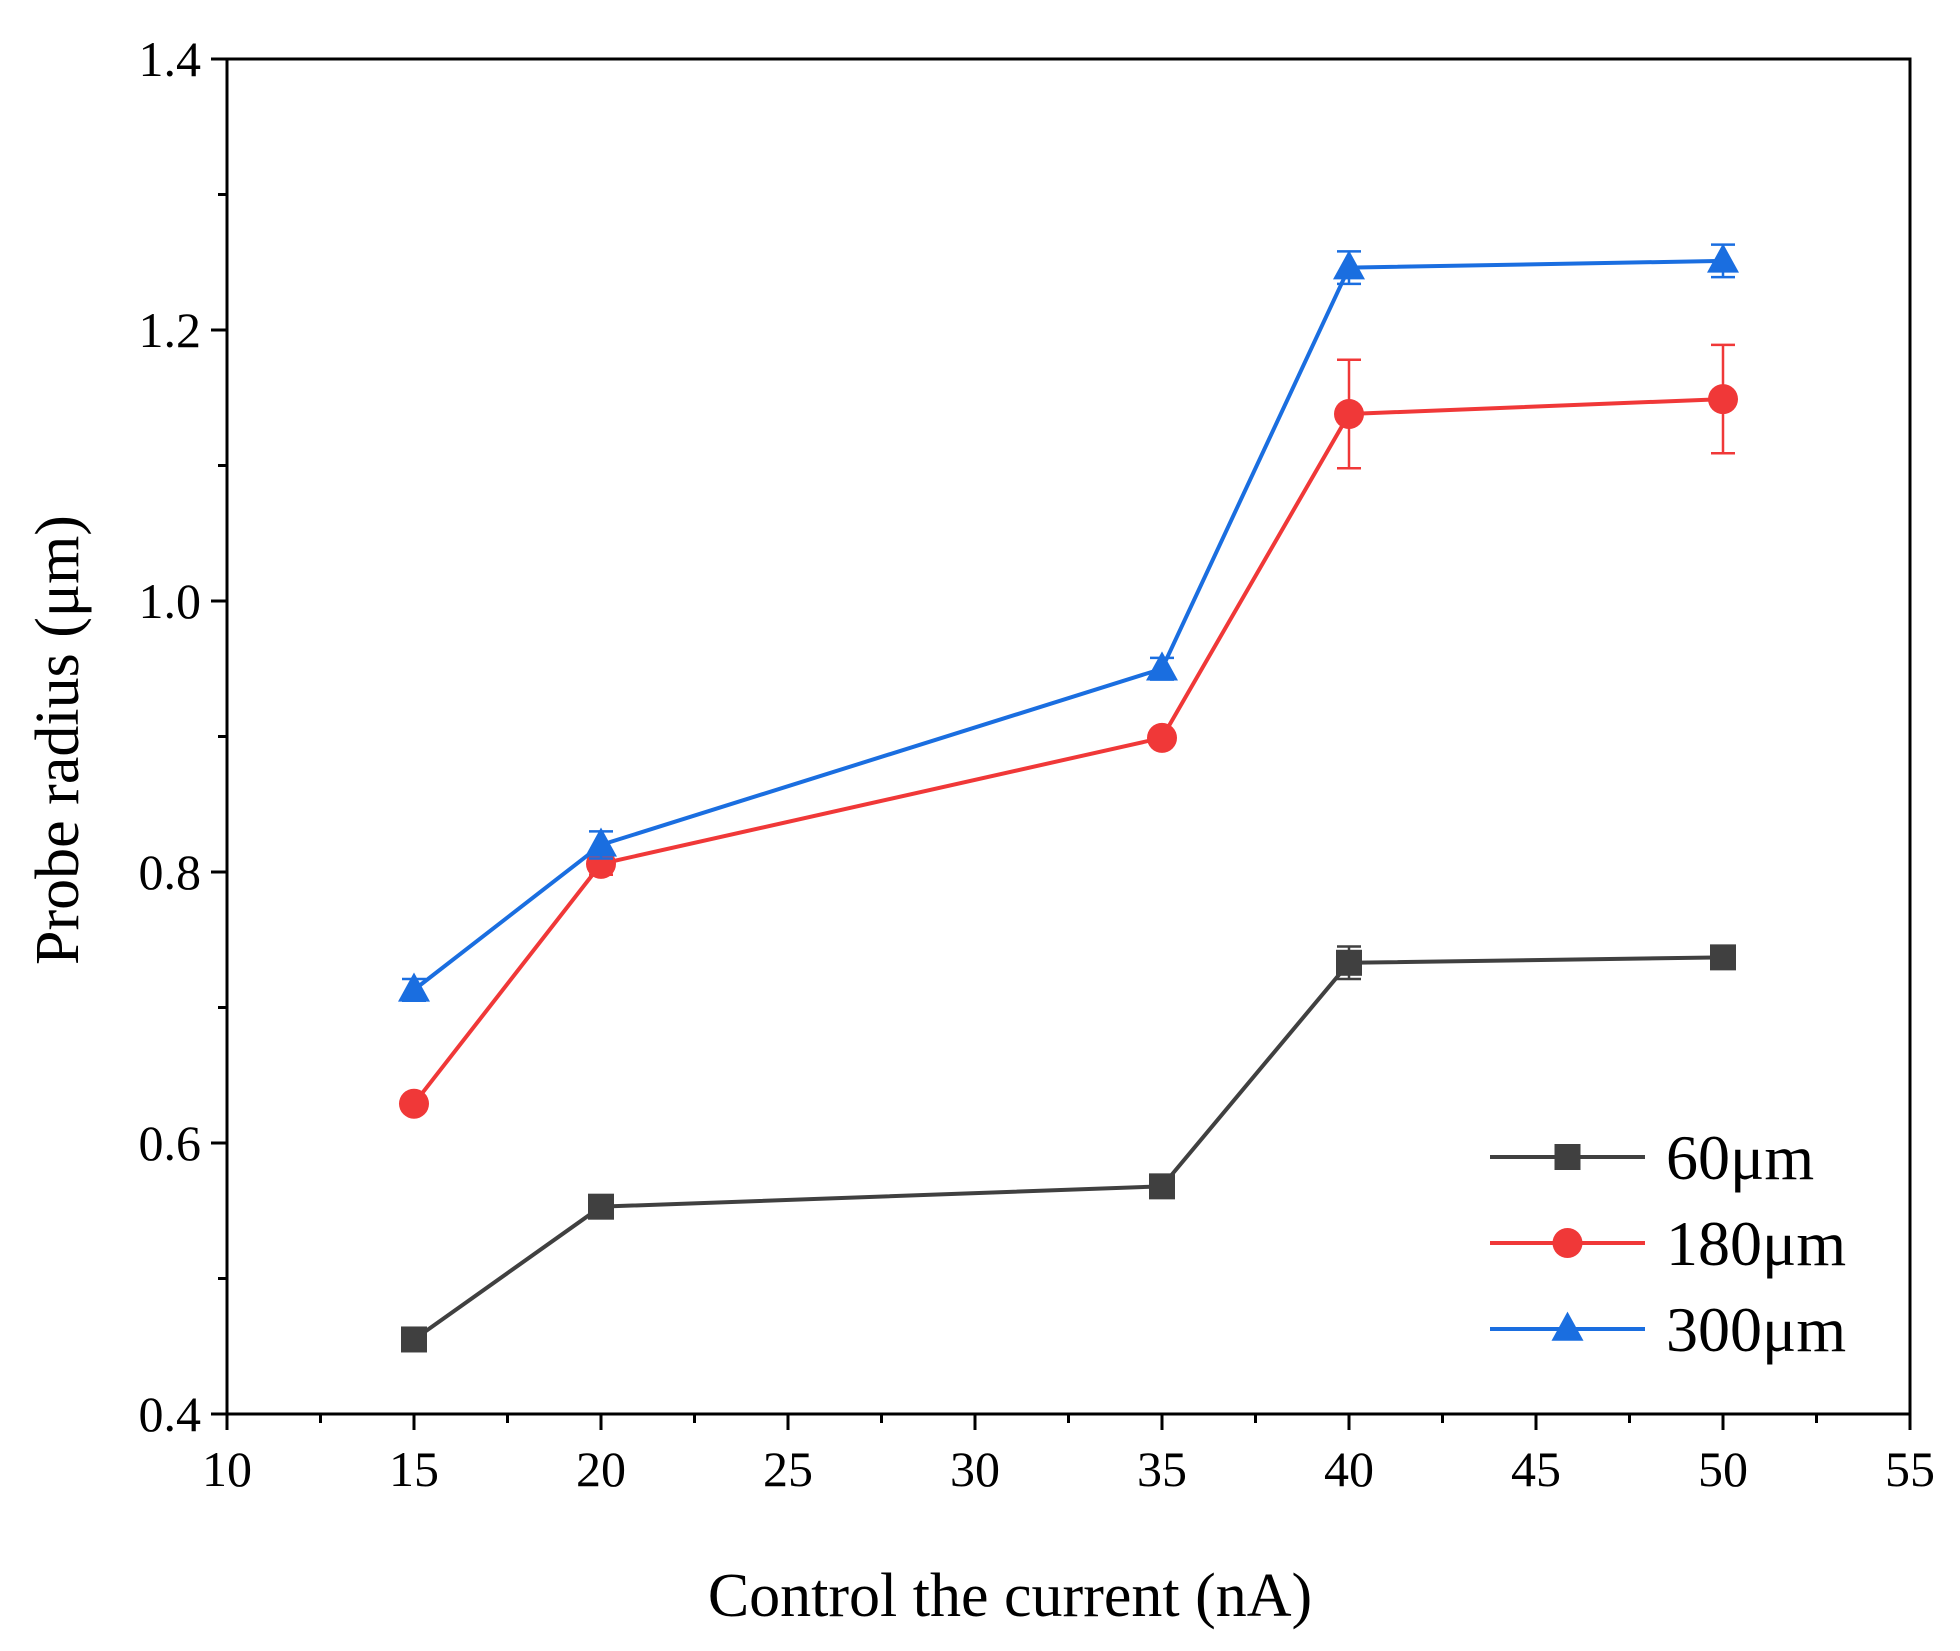  What do you see at coordinates (1756, 1243) in the screenshot?
I see `legend-label: 180μm` at bounding box center [1756, 1243].